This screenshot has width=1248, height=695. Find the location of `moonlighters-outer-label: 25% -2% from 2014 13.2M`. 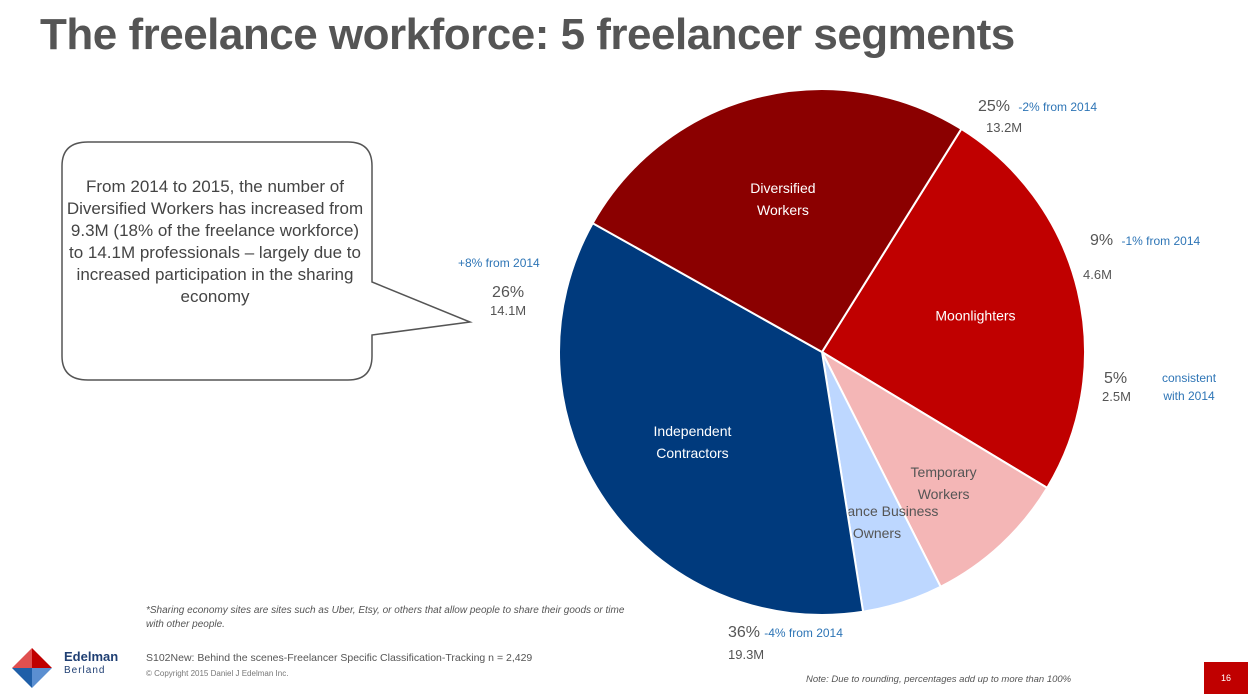

moonlighters-outer-label: 25% -2% from 2014 13.2M is located at coordinates (1037, 119).